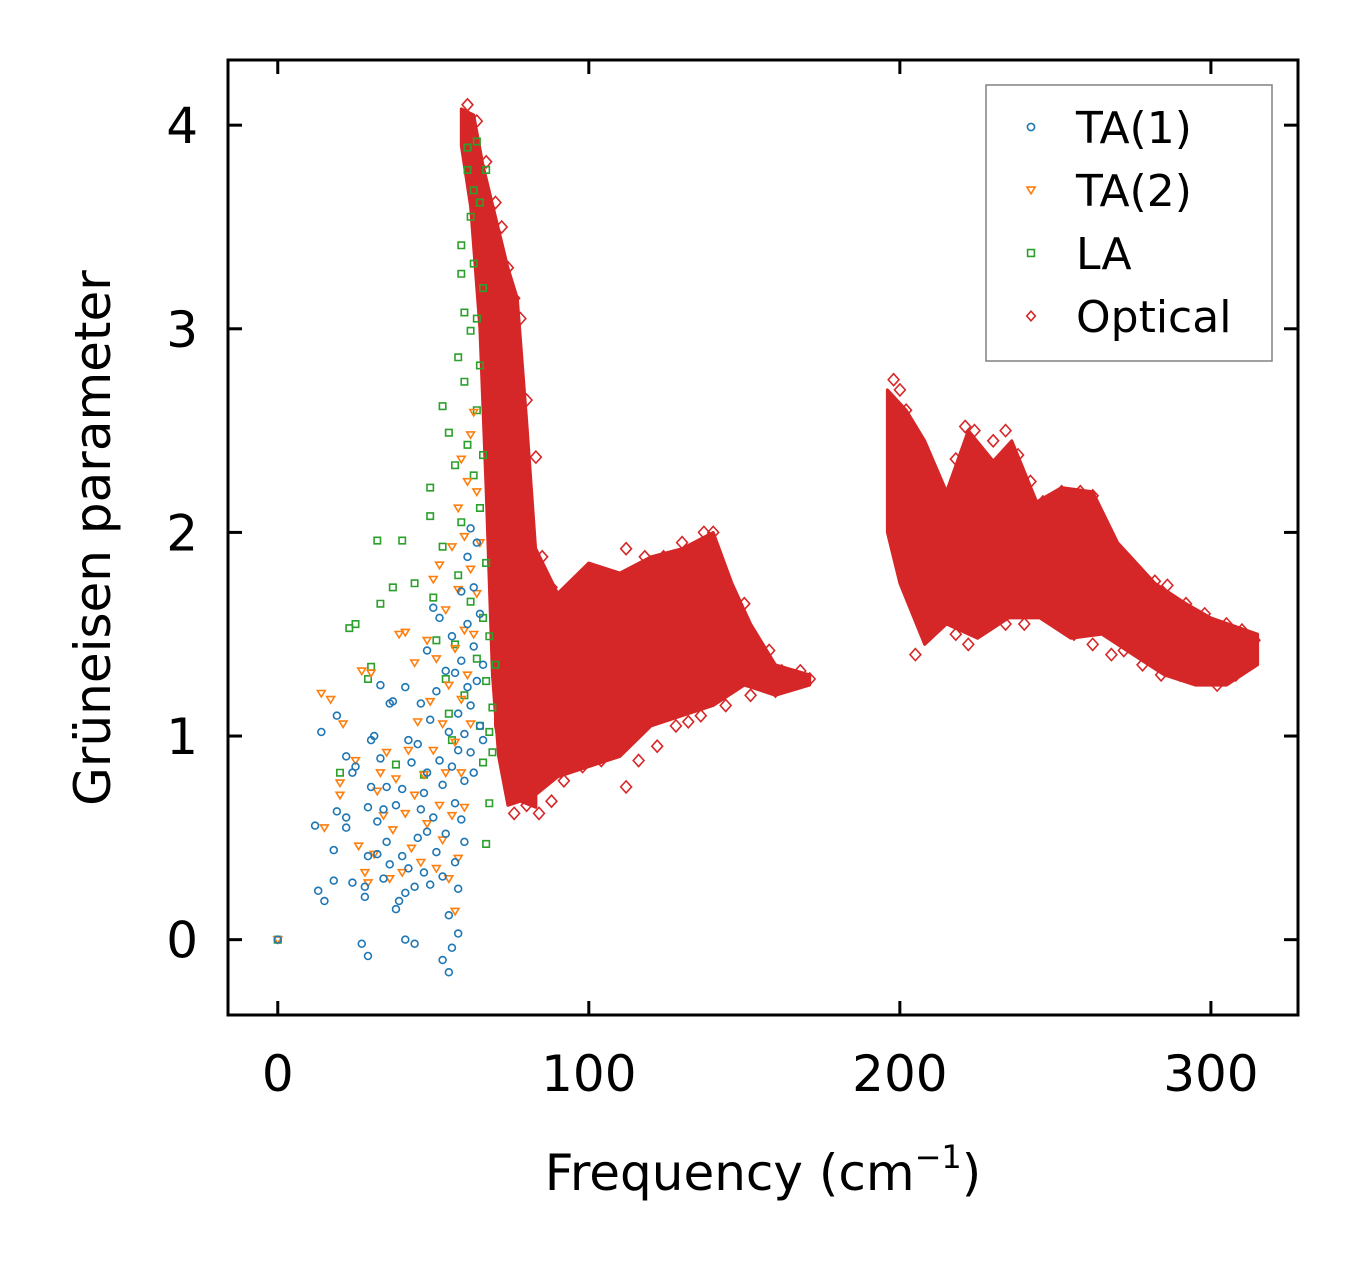 Image resolution: width=1357 pixels, height=1264 pixels. Describe the element at coordinates (182, 126) in the screenshot. I see `y-tick-label: 4` at that location.